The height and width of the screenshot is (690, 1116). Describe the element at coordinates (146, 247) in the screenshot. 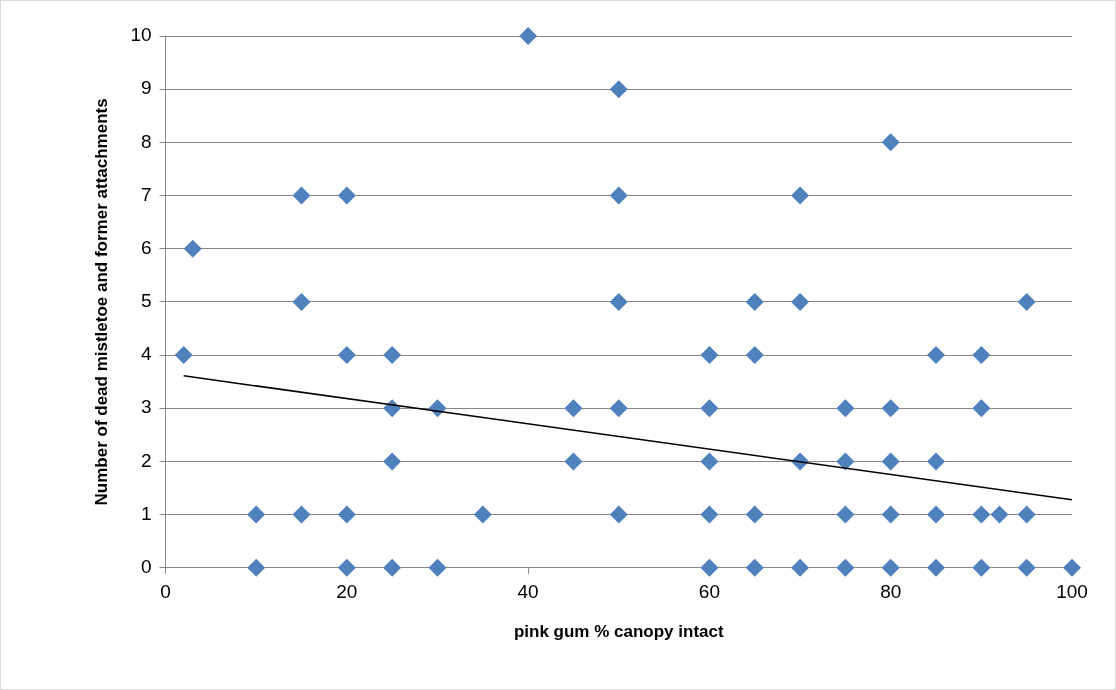

I see `y-tick-label: 6` at that location.